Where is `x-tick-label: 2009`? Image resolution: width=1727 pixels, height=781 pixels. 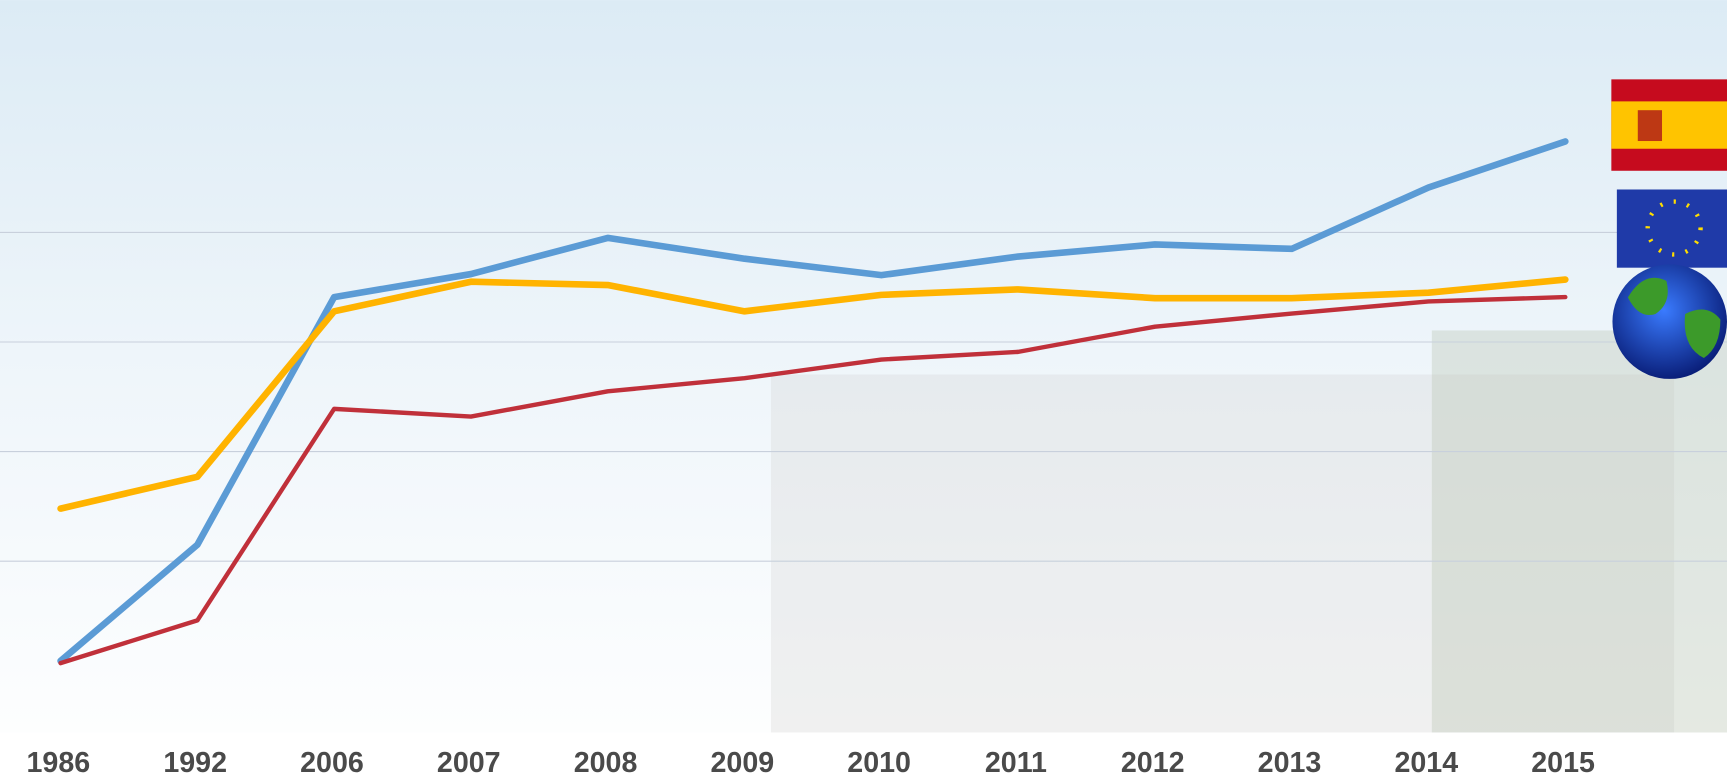
x-tick-label: 2009 is located at coordinates (743, 763).